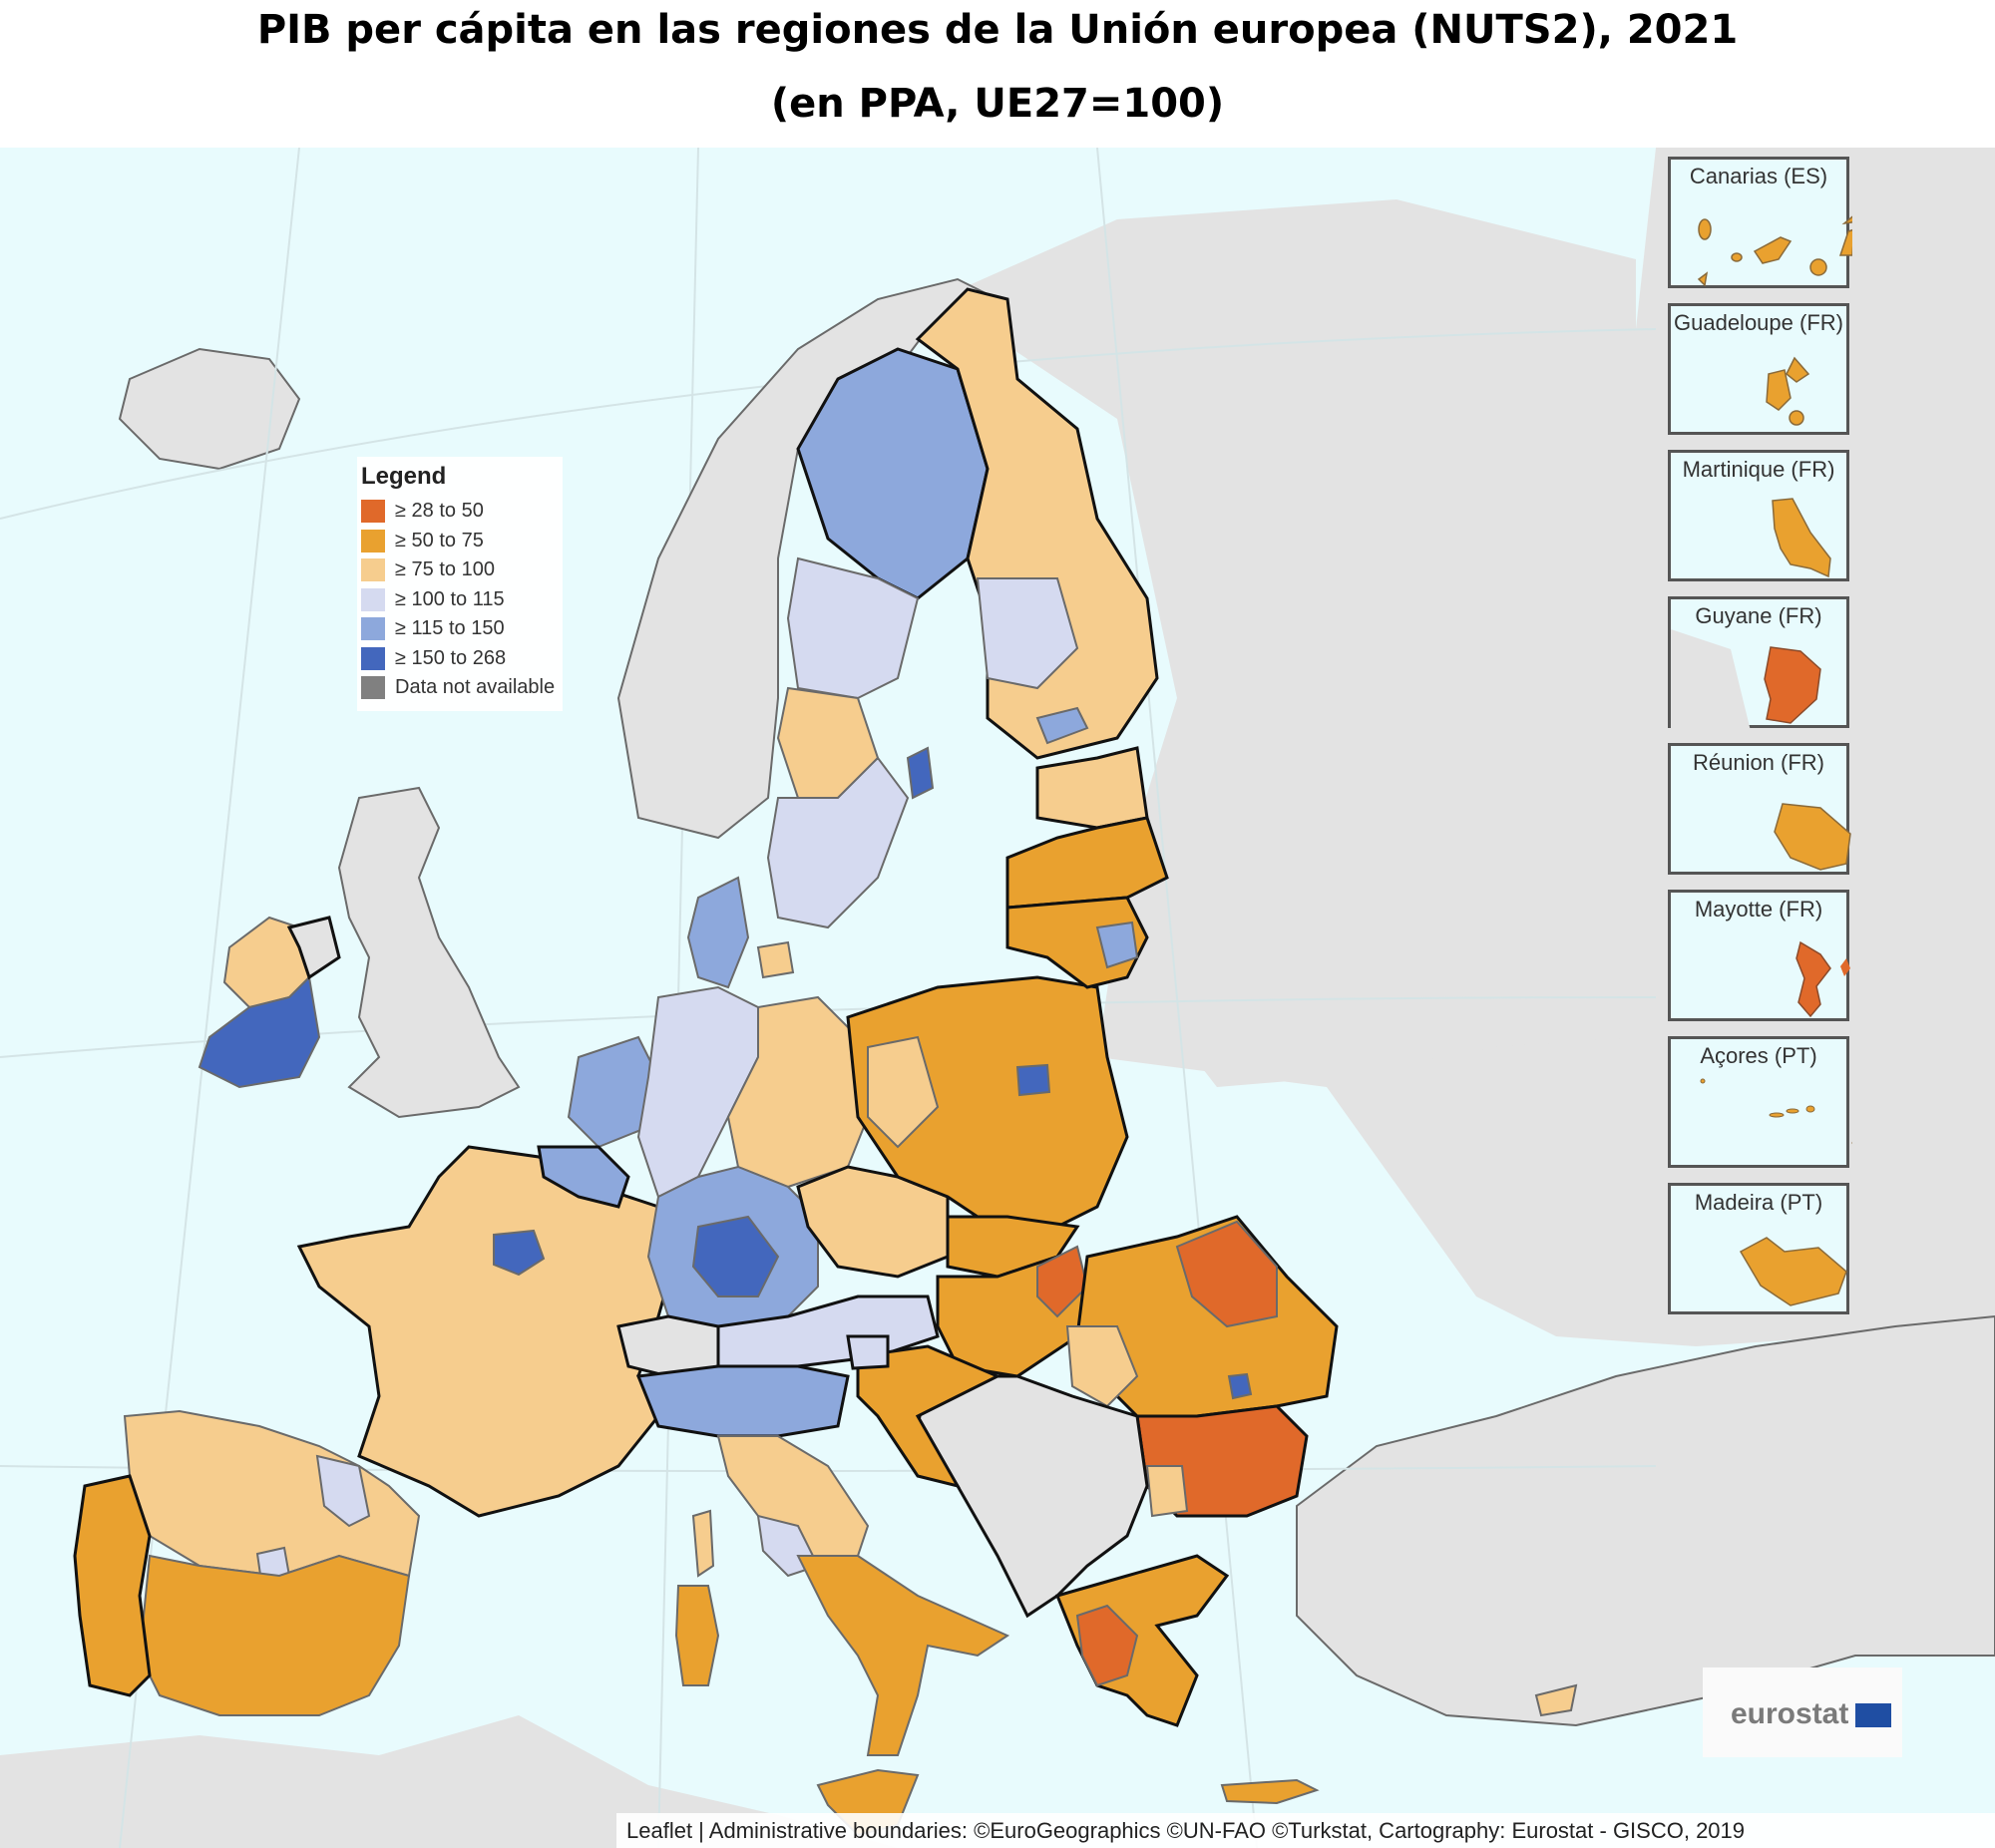  I want to click on legend-label: ≥ 150 to 268, so click(451, 657).